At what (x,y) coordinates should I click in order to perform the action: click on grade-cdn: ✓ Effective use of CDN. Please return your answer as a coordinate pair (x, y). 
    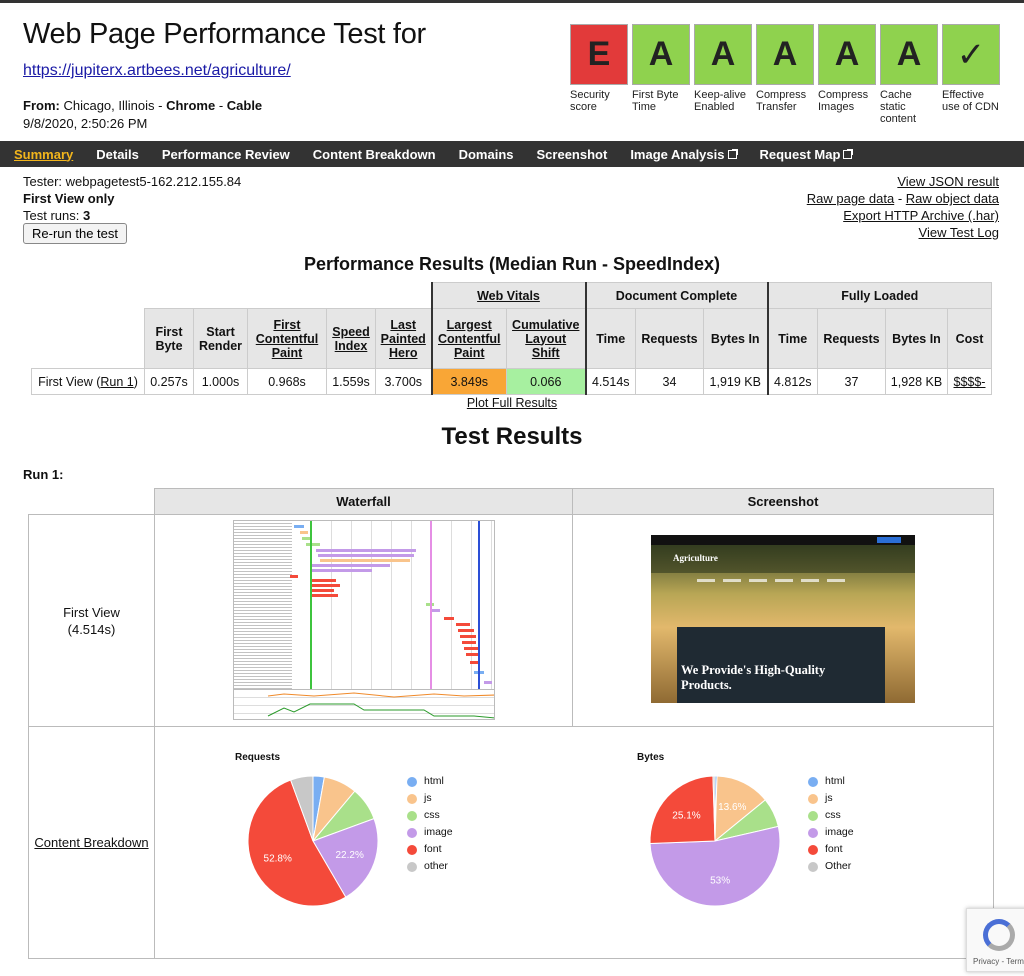
    Looking at the image, I should click on (971, 74).